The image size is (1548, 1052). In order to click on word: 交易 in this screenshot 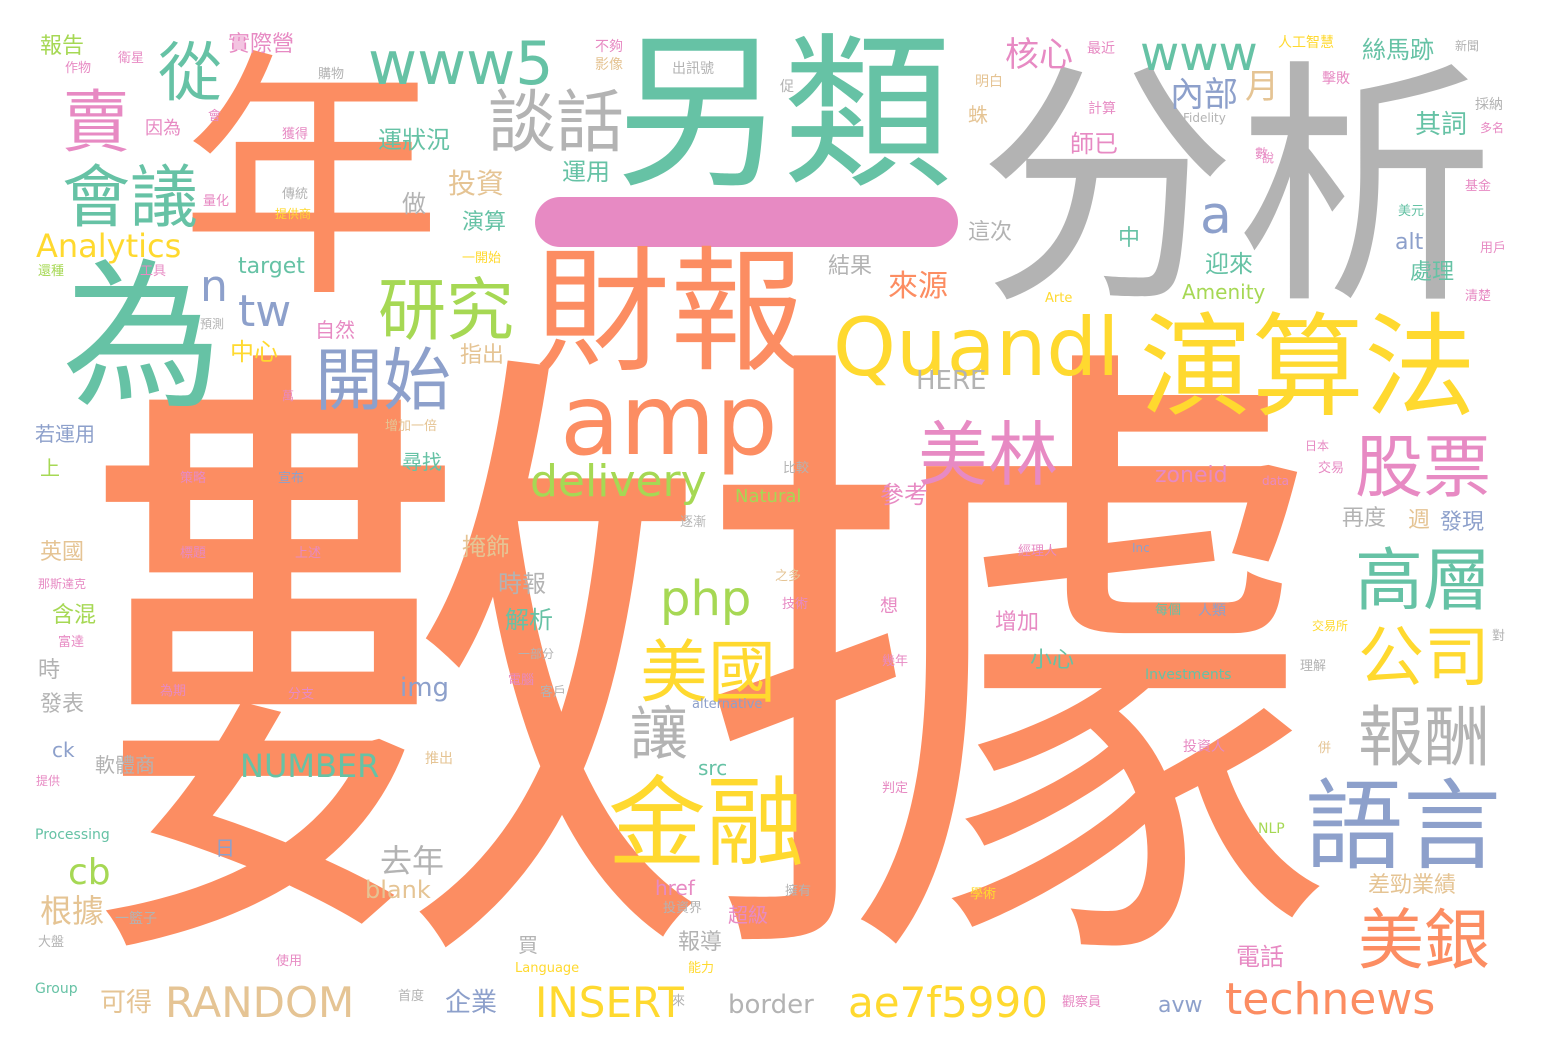, I will do `click(1331, 468)`.